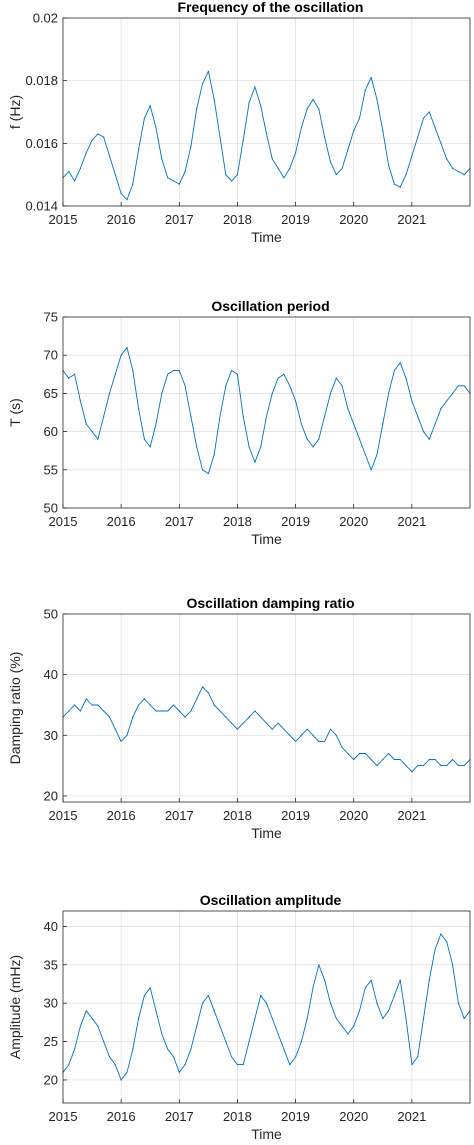 The height and width of the screenshot is (1145, 474). Describe the element at coordinates (63, 219) in the screenshot. I see `x-tick-label: 2015` at that location.